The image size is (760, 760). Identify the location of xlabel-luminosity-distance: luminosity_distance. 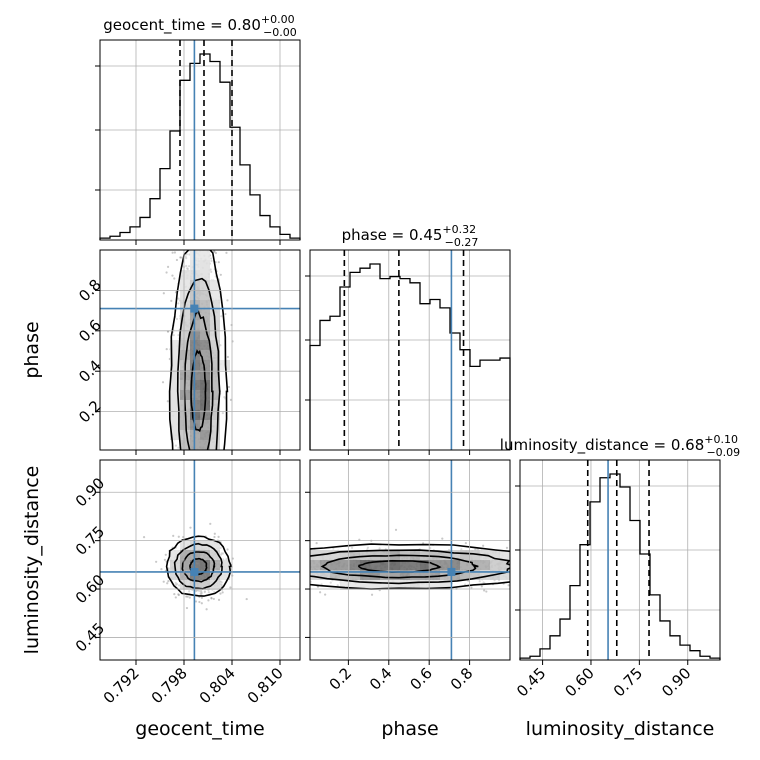
(620, 729).